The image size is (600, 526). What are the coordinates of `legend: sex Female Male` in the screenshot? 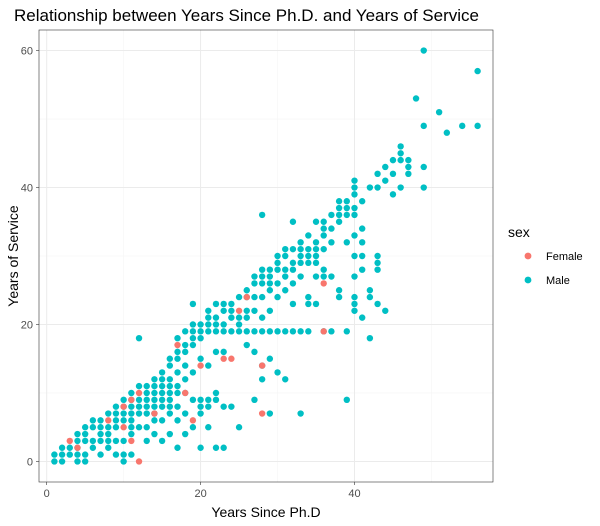 It's located at (545, 255).